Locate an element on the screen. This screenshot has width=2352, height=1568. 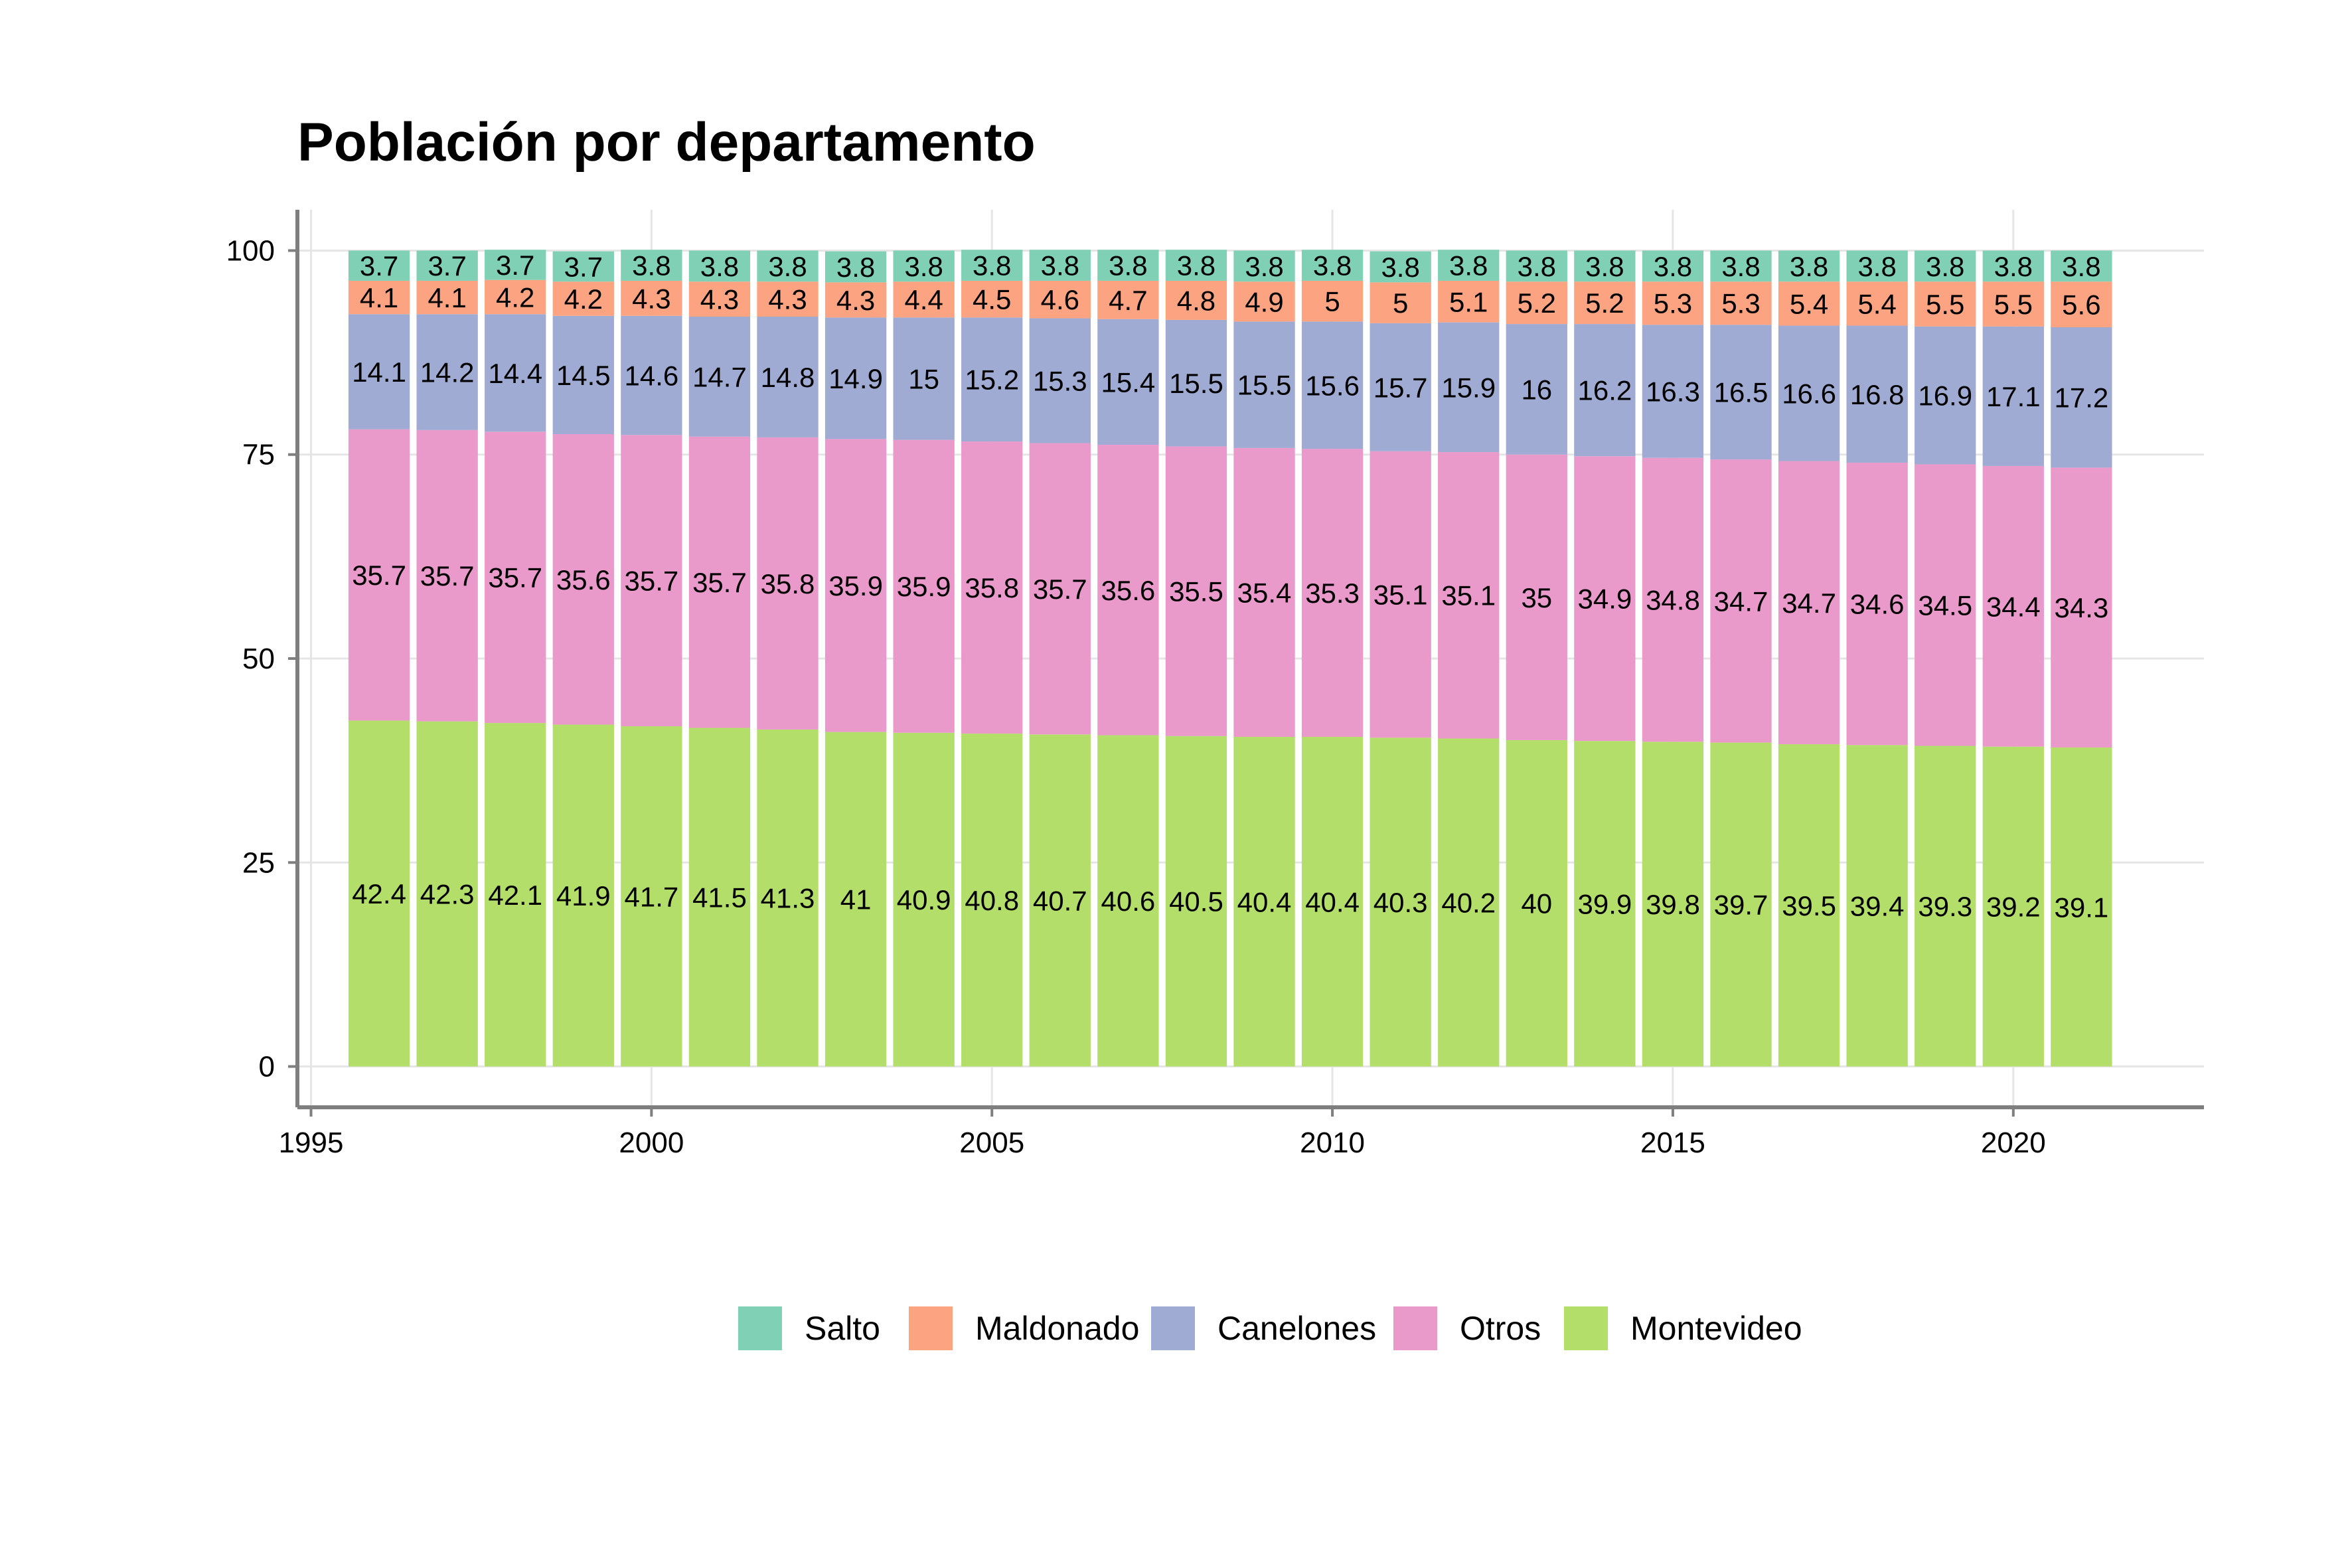
data-label: 4.1 is located at coordinates (379, 297).